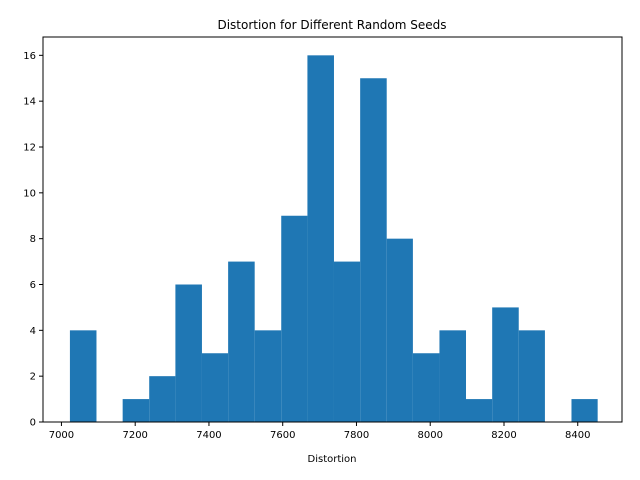  Describe the element at coordinates (331, 25) in the screenshot. I see `chart-title: Distortion for Different Random Seeds` at that location.